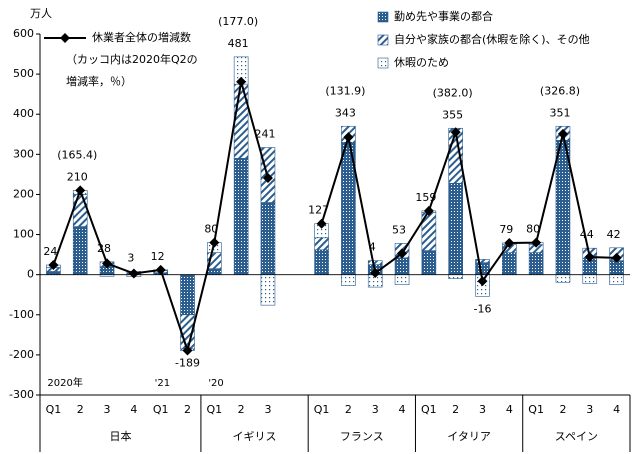 The image size is (643, 454). Describe the element at coordinates (141, 37) in the screenshot. I see `legend-label: 休業者全体の増減数` at that location.